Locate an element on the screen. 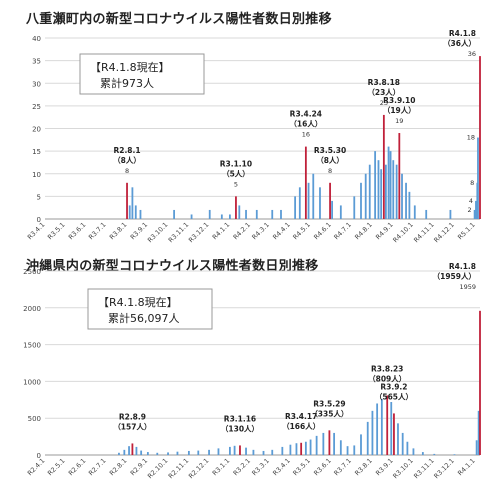 The height and width of the screenshot is (493, 500). annotation-date: R3.1.16 is located at coordinates (240, 418).